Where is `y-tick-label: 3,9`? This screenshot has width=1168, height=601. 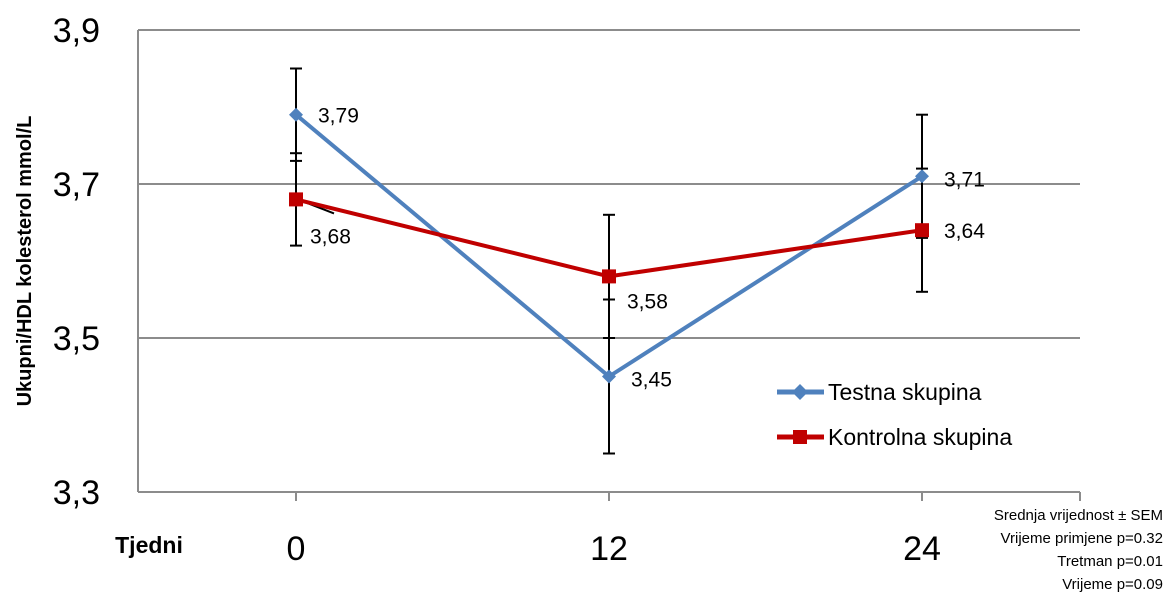
y-tick-label: 3,9 is located at coordinates (76, 31).